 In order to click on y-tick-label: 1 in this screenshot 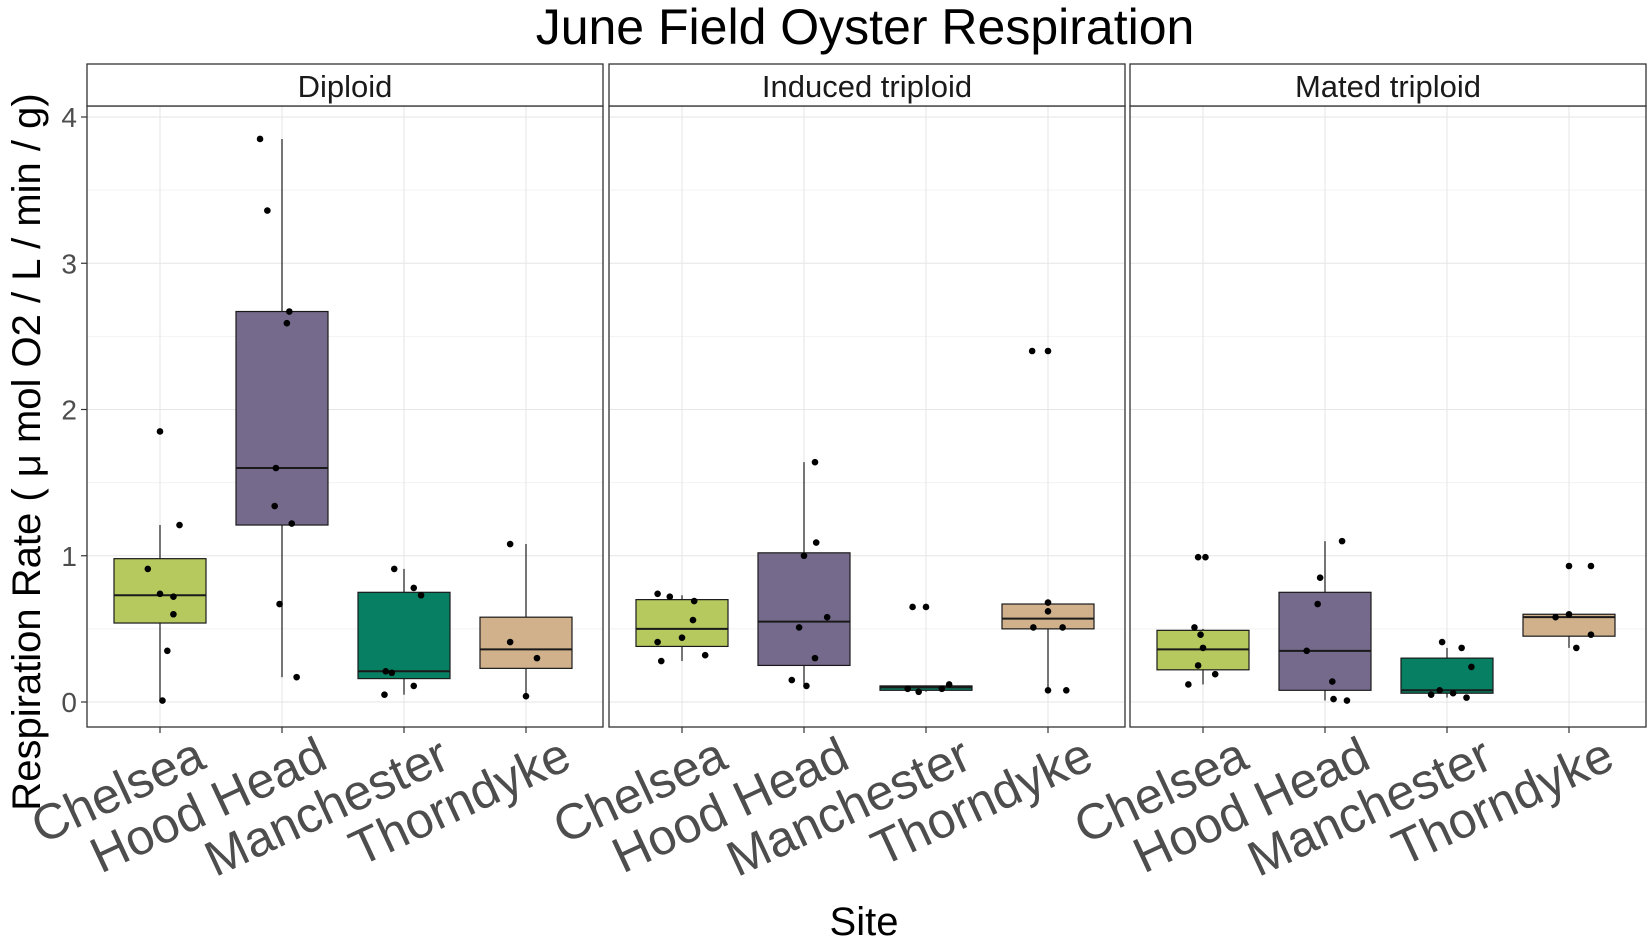, I will do `click(69, 556)`.